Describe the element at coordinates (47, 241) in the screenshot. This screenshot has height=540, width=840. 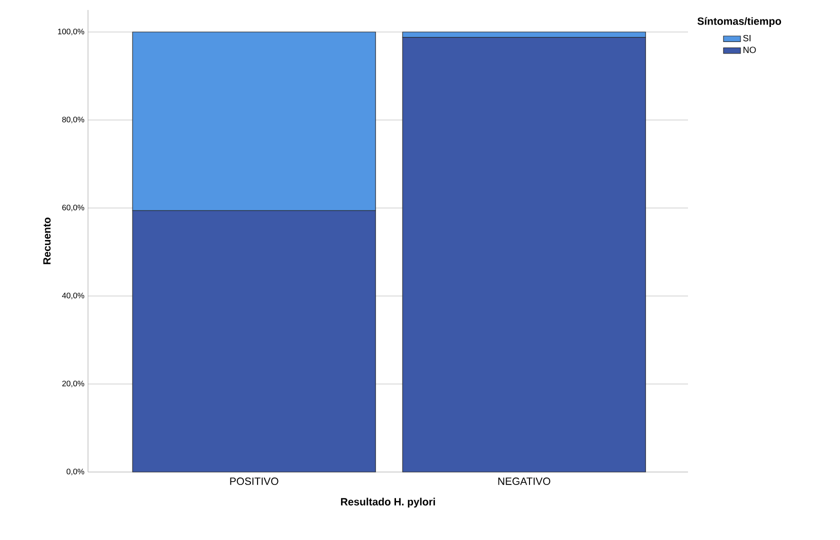
I see `y-axis-title: Recuento` at that location.